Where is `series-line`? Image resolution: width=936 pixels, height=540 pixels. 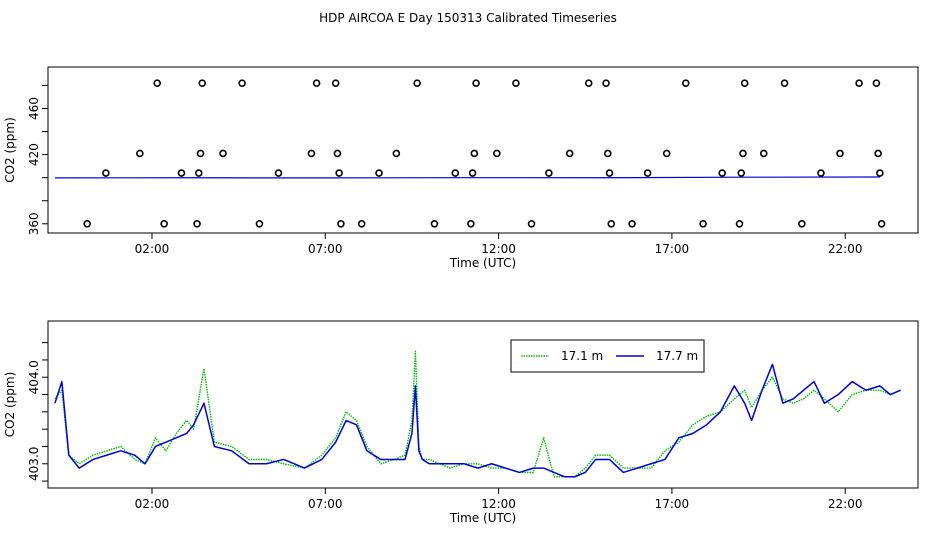 series-line is located at coordinates (467, 177).